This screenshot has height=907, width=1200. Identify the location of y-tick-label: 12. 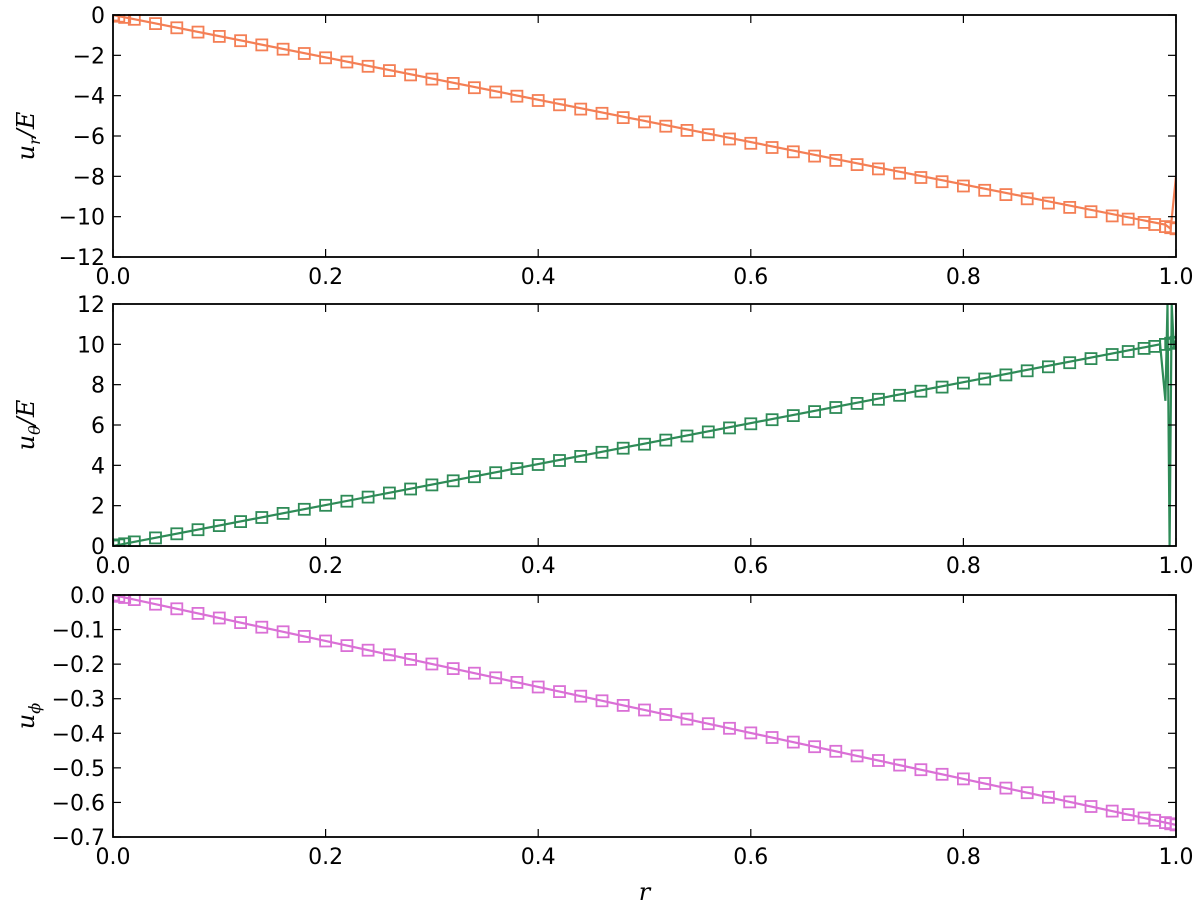
(91, 305).